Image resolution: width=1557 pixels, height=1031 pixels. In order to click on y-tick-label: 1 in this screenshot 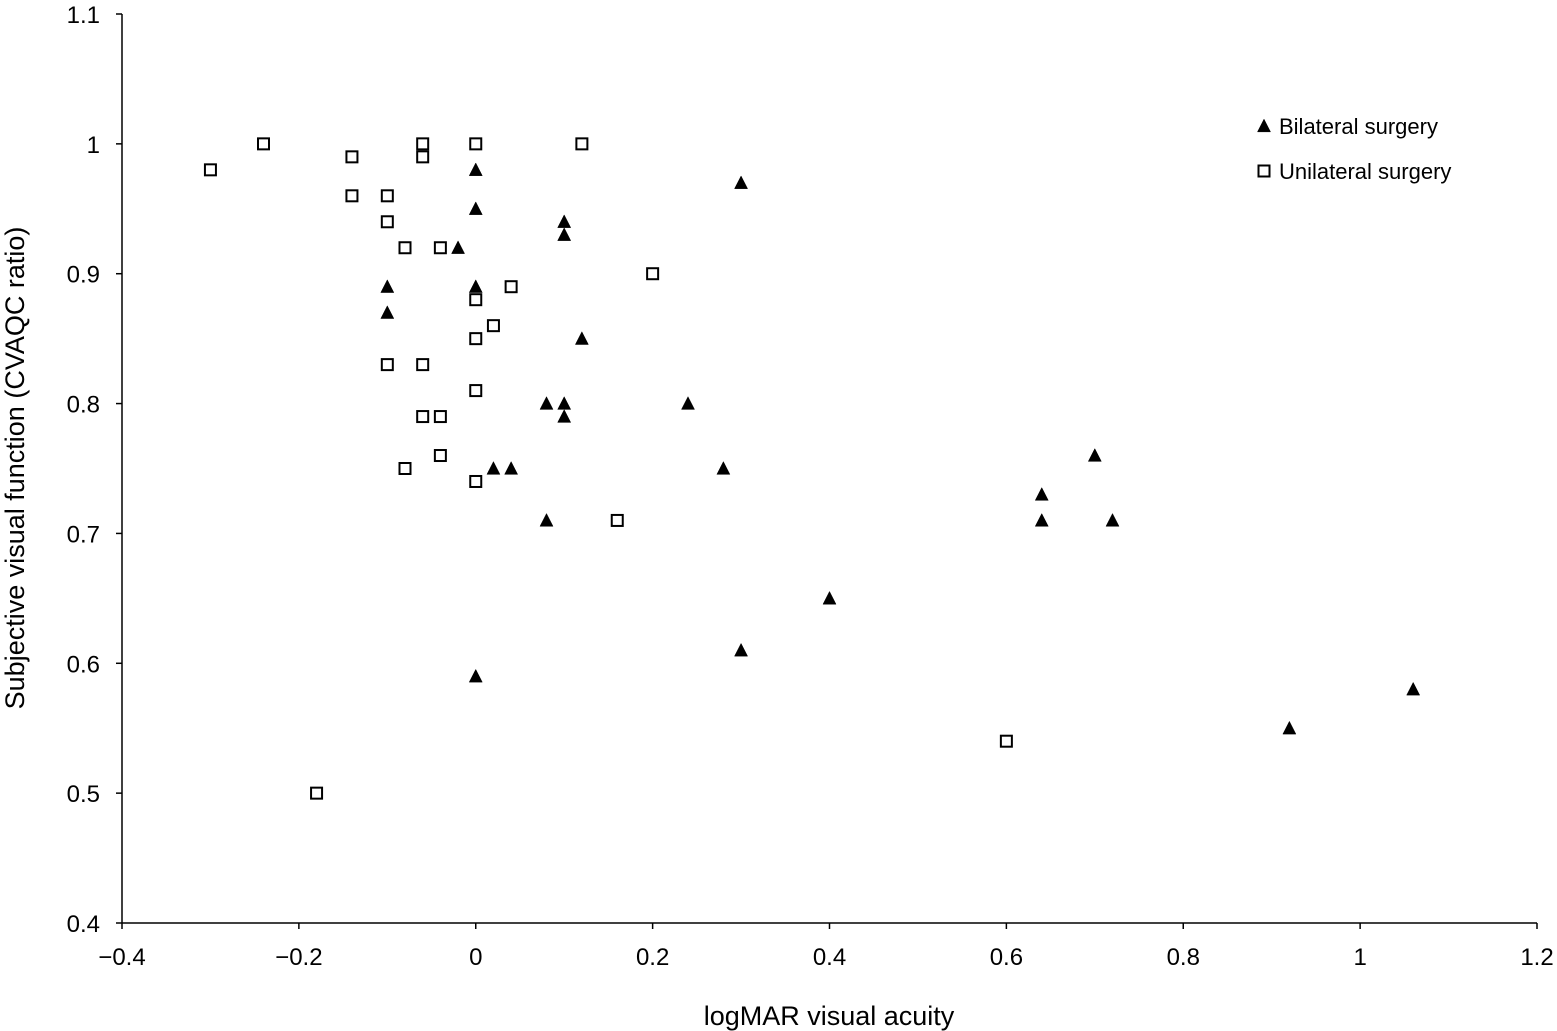, I will do `click(93, 145)`.